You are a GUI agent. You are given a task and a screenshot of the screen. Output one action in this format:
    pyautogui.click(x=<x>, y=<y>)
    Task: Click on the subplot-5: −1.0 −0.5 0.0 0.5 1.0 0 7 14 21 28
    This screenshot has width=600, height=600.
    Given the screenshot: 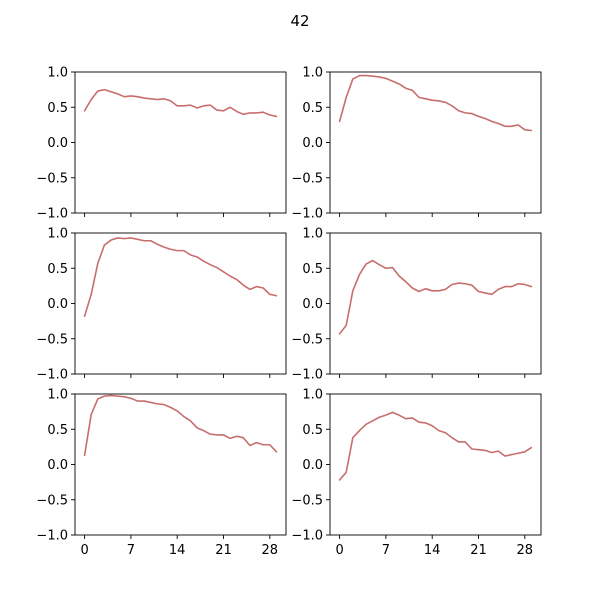 What is the action you would take?
    pyautogui.click(x=161, y=473)
    